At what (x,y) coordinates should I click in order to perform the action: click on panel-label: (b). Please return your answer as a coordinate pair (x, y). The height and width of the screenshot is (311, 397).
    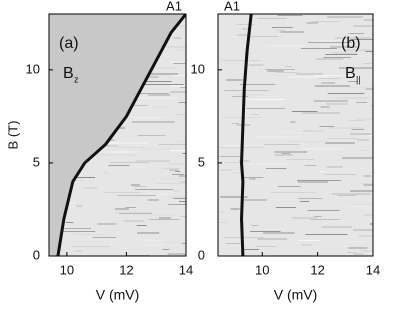
    Looking at the image, I should click on (351, 43).